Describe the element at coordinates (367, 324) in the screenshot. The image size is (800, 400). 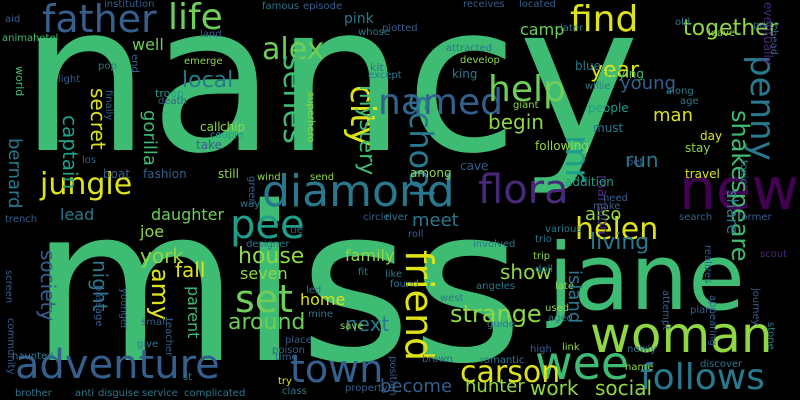
I see `word-next: next` at that location.